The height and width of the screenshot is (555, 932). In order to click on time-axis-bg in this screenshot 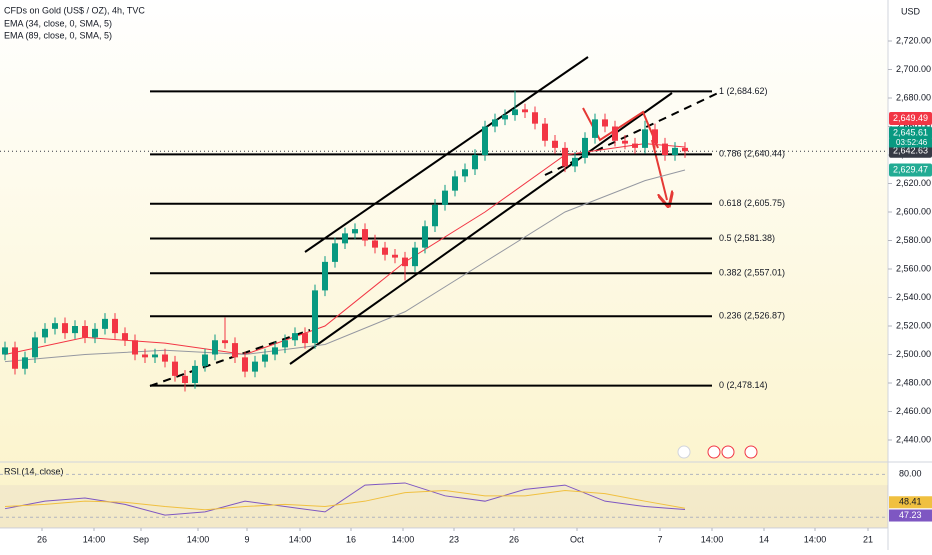, I will do `click(444, 539)`.